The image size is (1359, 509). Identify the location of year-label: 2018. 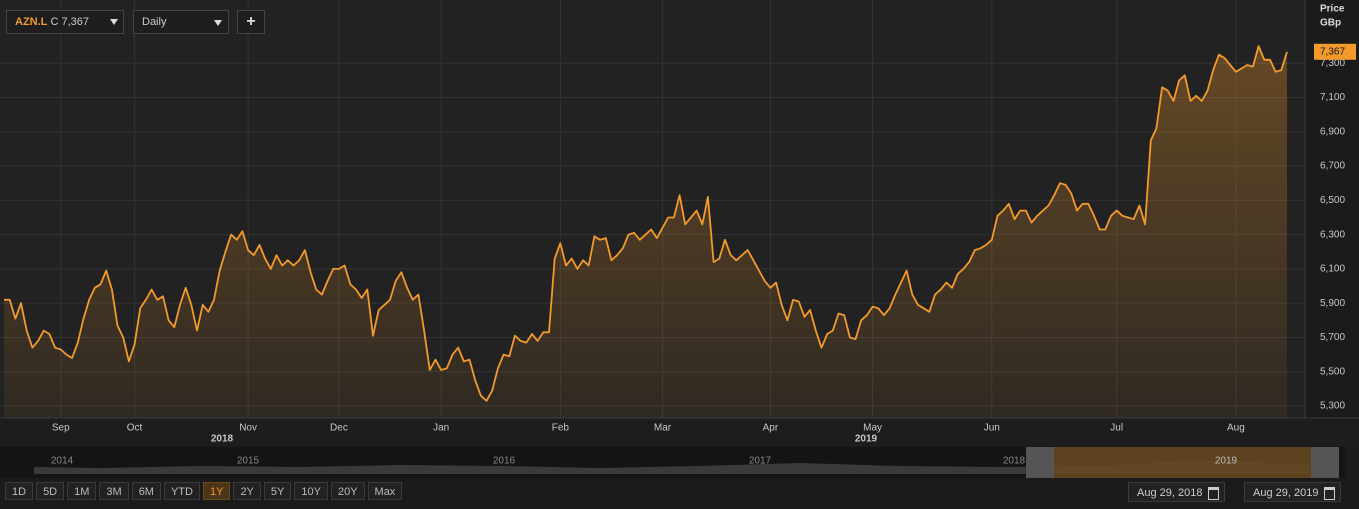
(222, 439).